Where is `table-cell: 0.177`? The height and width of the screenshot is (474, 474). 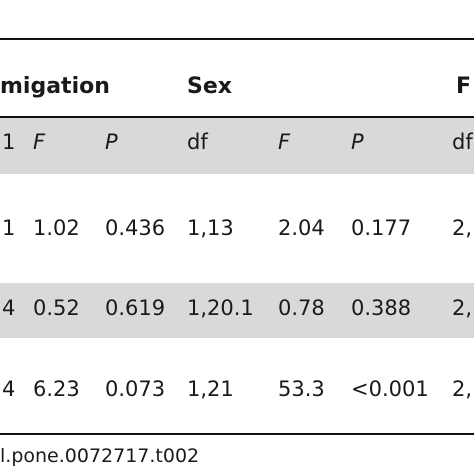
table-cell: 0.177 is located at coordinates (381, 228).